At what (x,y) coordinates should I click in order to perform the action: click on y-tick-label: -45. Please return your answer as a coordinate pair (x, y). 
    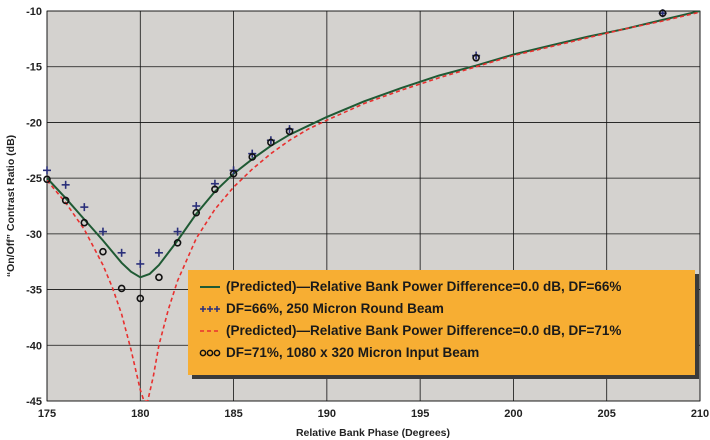
    Looking at the image, I should click on (34, 402).